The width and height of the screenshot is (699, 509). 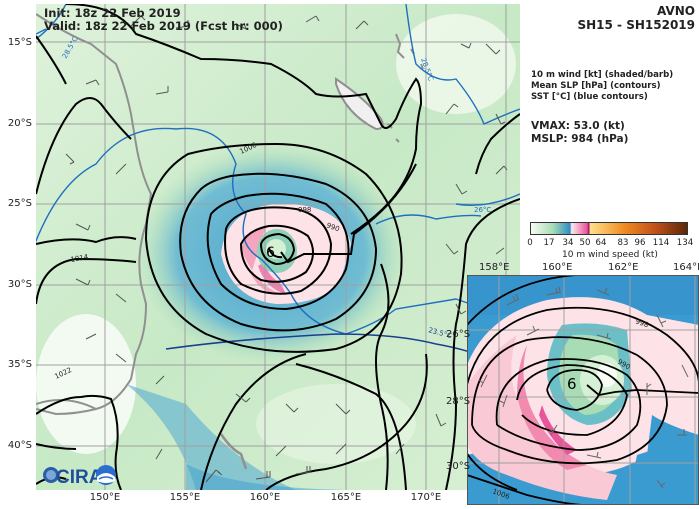 I want to click on lat-label: 40°S, so click(x=19, y=445).